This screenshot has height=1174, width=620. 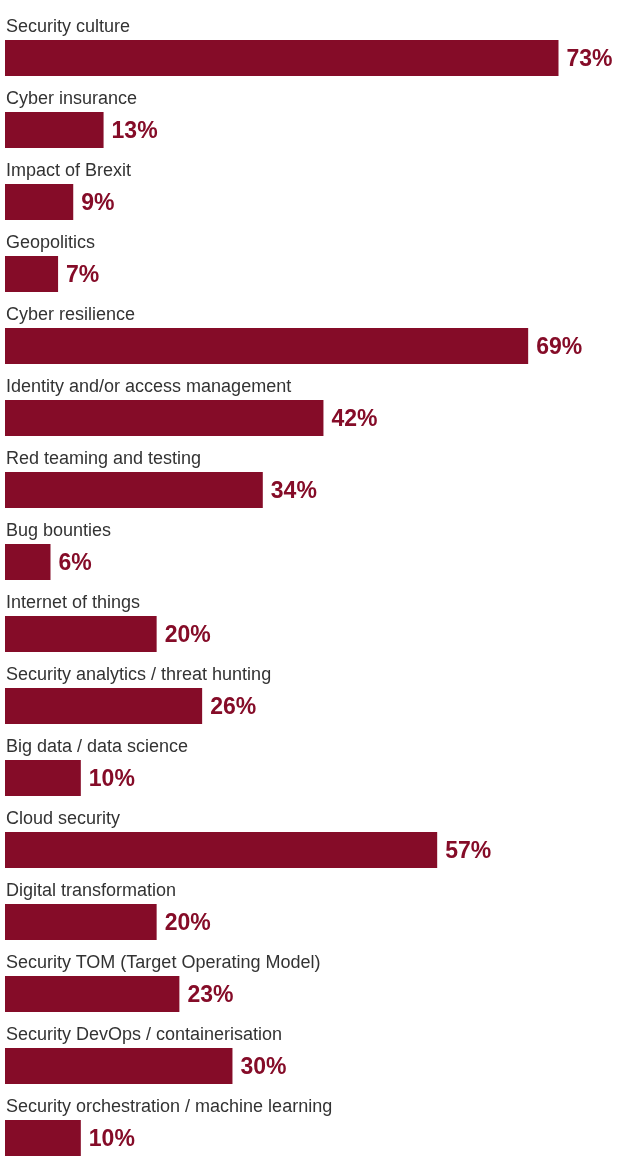 What do you see at coordinates (134, 130) in the screenshot?
I see `data-label: 13%` at bounding box center [134, 130].